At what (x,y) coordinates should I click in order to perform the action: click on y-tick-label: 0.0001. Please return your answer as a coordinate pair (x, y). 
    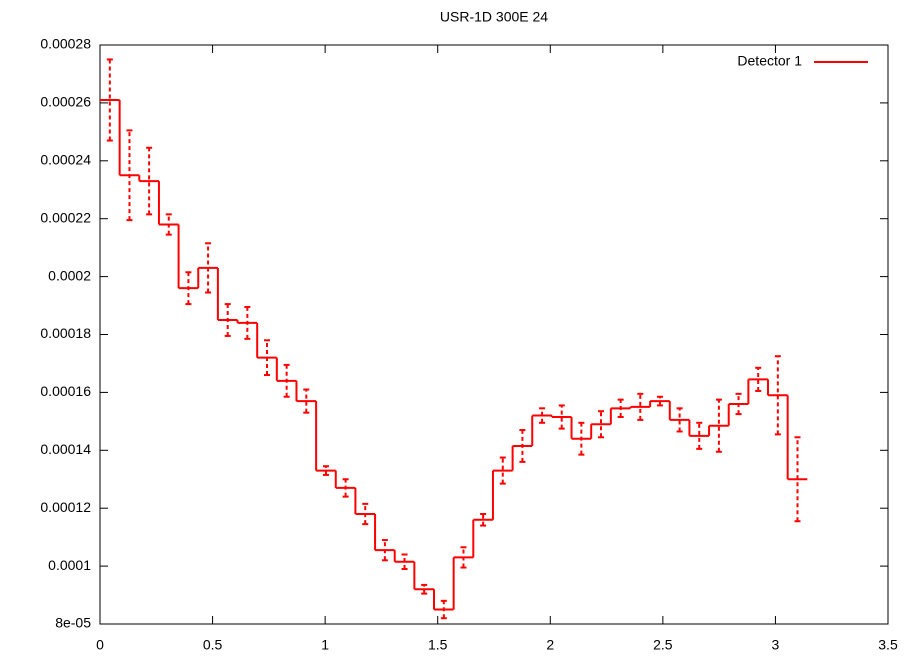
    Looking at the image, I should click on (69, 565).